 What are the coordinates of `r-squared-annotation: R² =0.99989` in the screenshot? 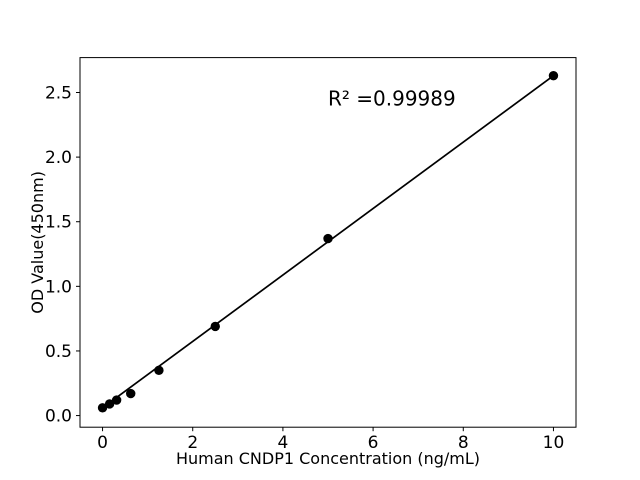 It's located at (392, 98).